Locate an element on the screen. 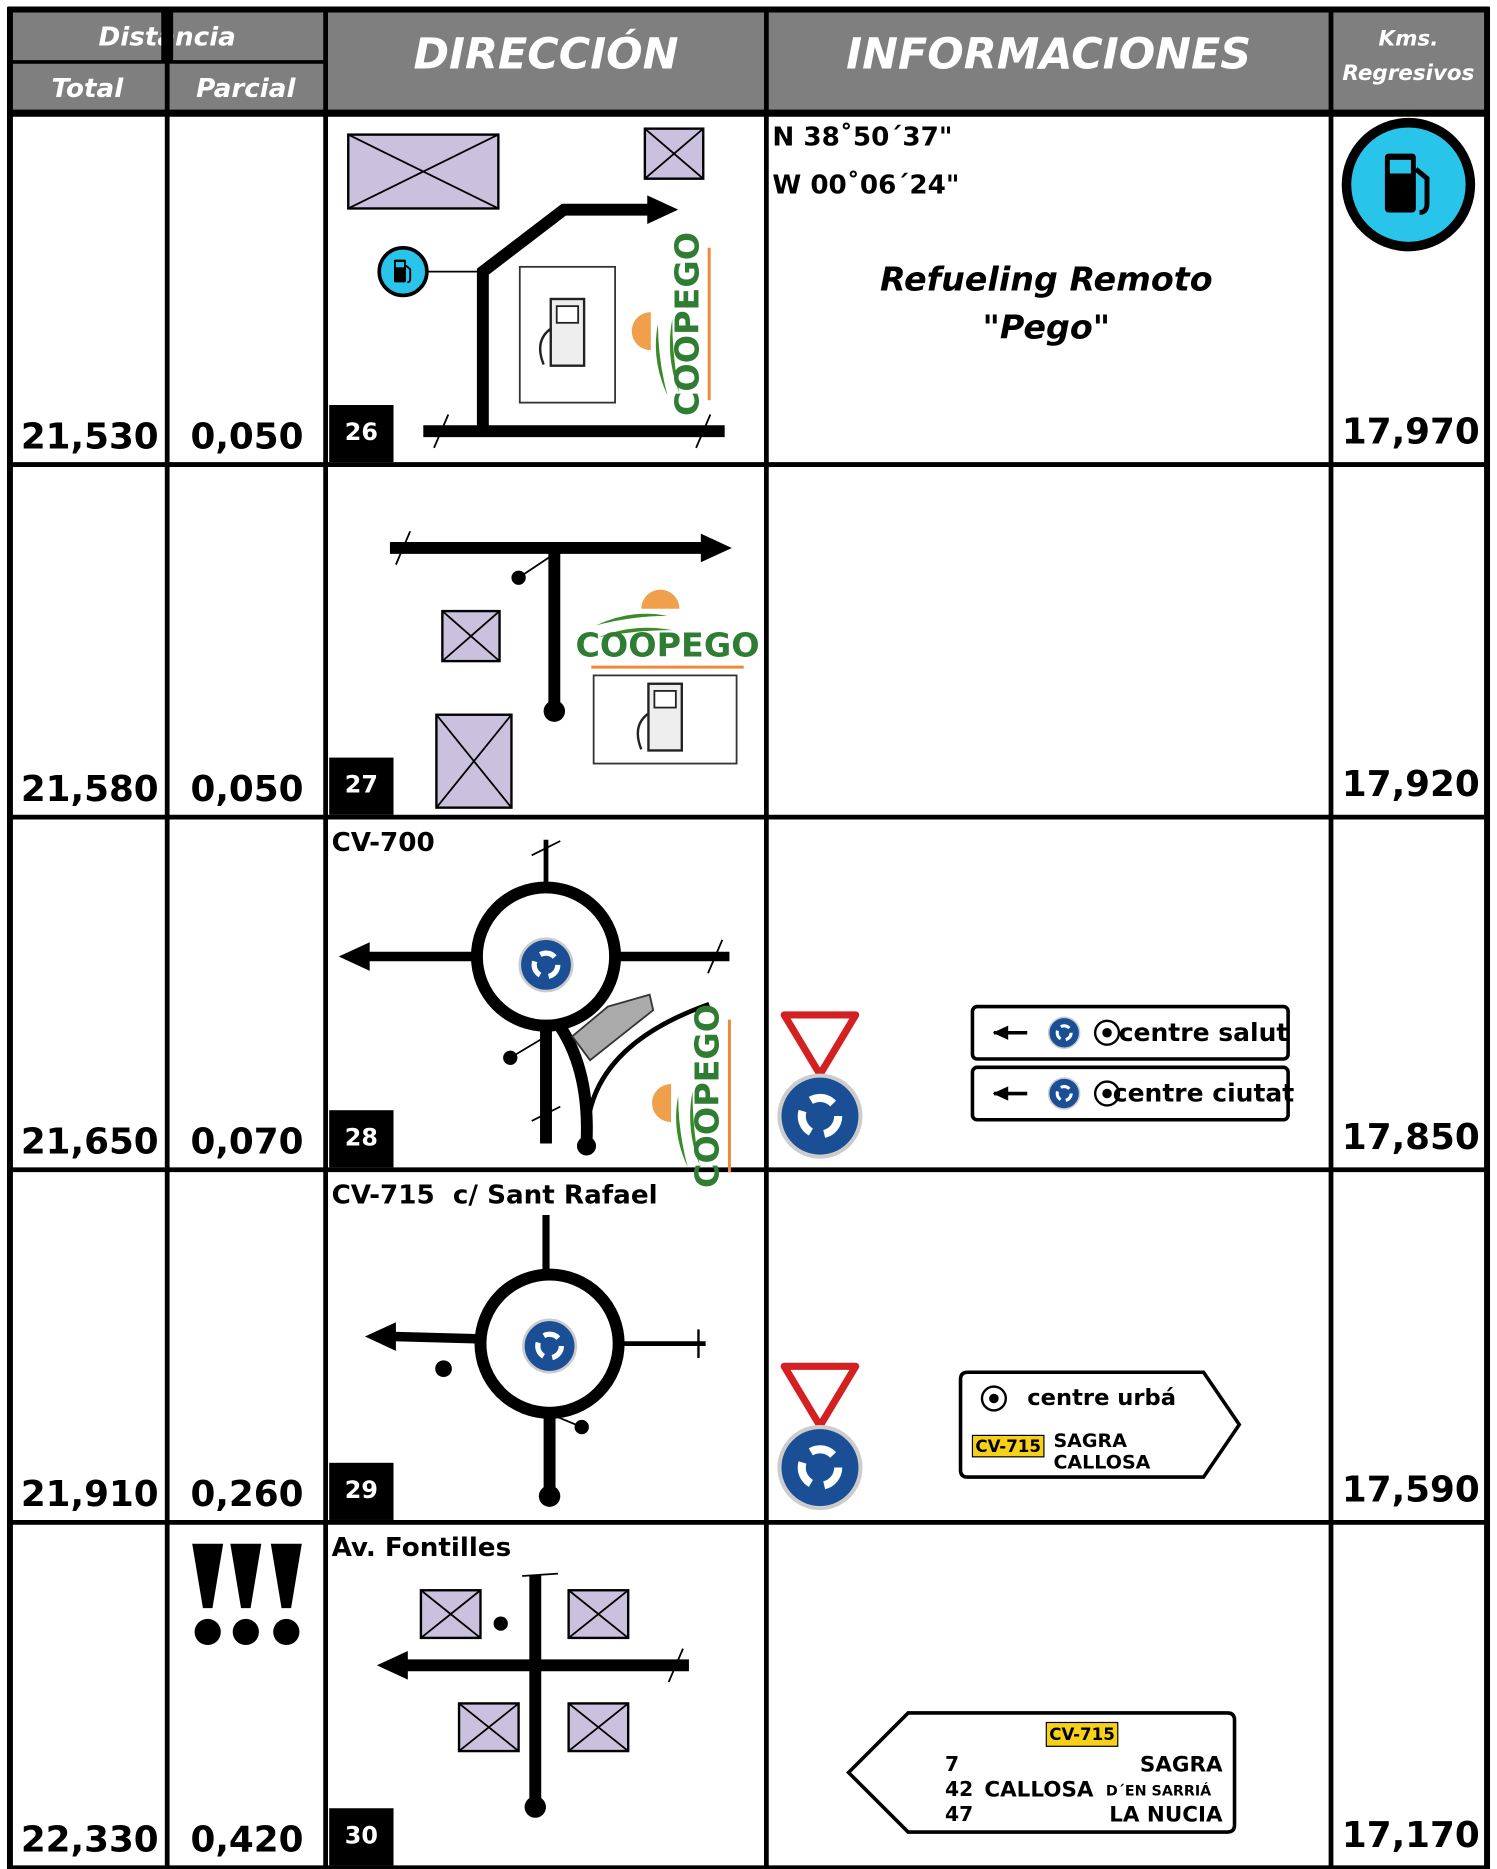  step-number: 26 is located at coordinates (361, 432).